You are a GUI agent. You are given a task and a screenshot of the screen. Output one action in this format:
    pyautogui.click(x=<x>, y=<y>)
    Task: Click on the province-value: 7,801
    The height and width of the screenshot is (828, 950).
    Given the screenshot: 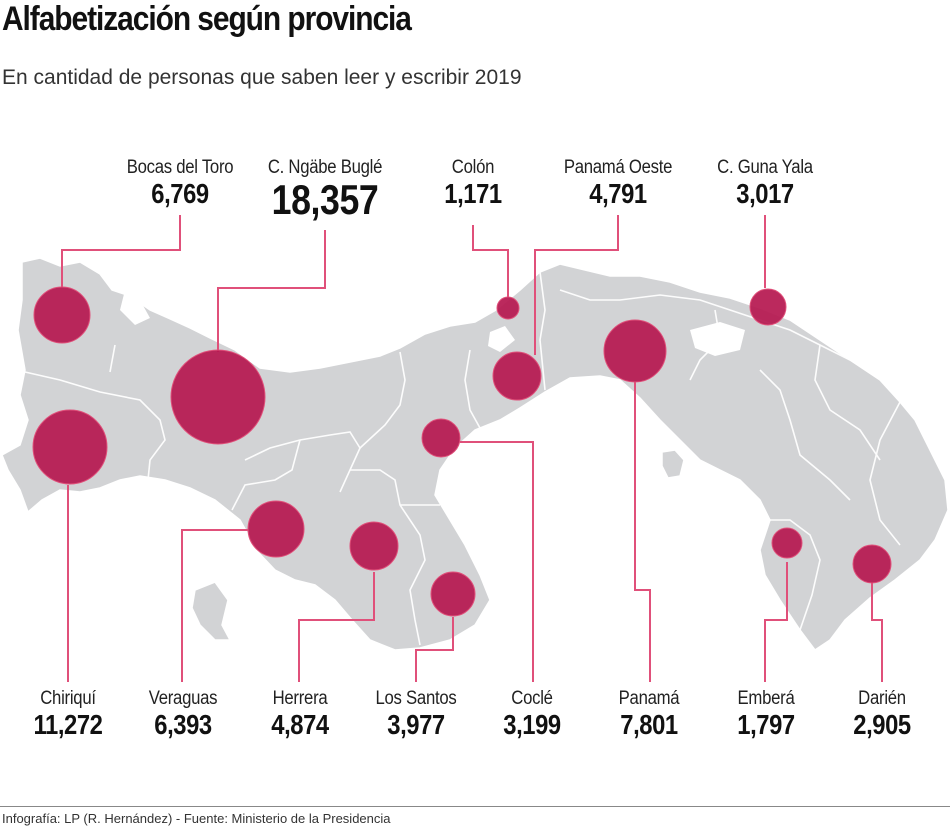 What is the action you would take?
    pyautogui.click(x=649, y=724)
    